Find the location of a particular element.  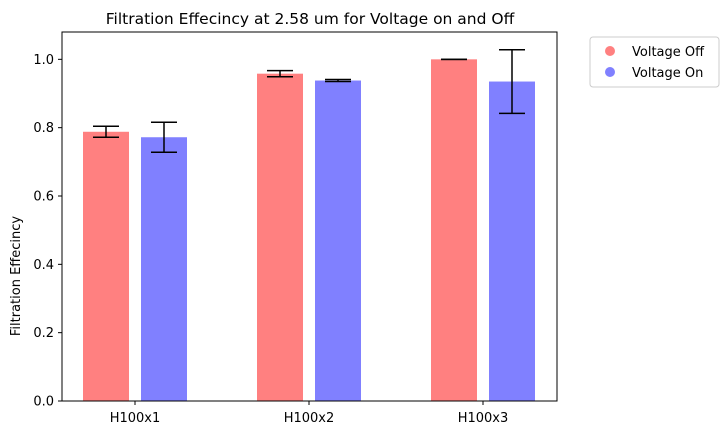

legend-marker-voltage-off is located at coordinates (610, 51).